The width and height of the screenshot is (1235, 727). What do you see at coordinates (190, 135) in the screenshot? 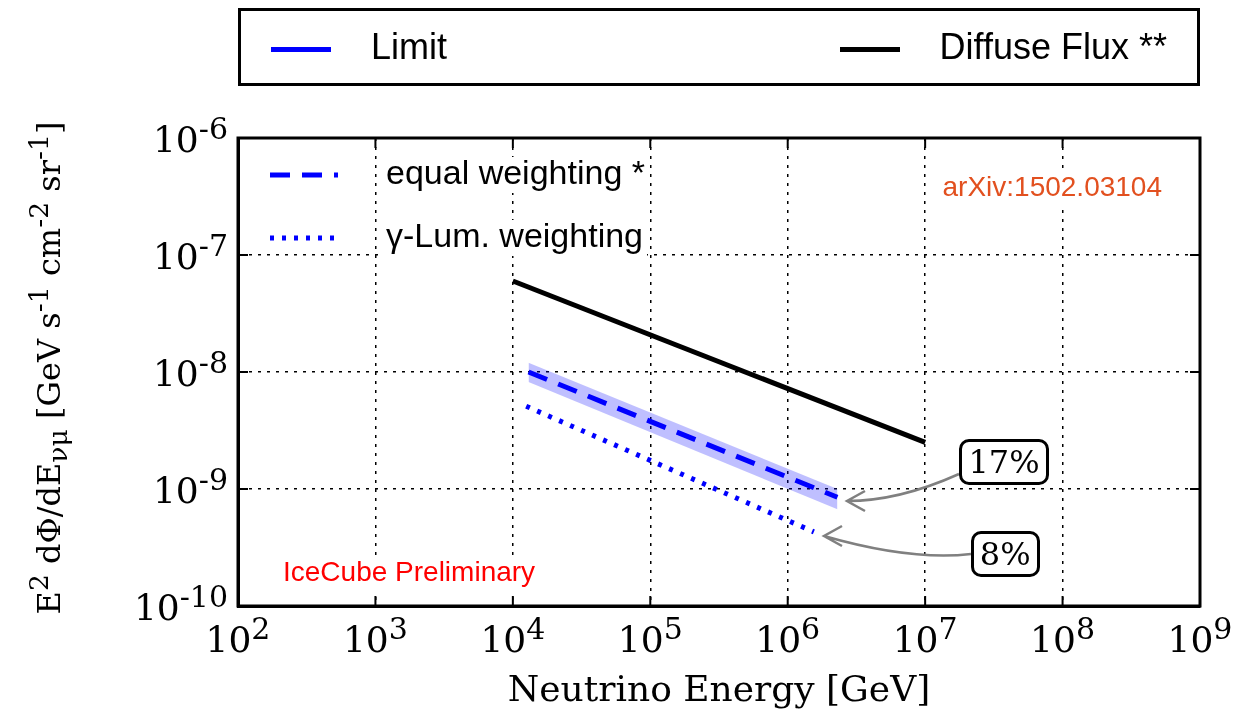
I see `y-tick-label: 10$^{-6}$` at bounding box center [190, 135].